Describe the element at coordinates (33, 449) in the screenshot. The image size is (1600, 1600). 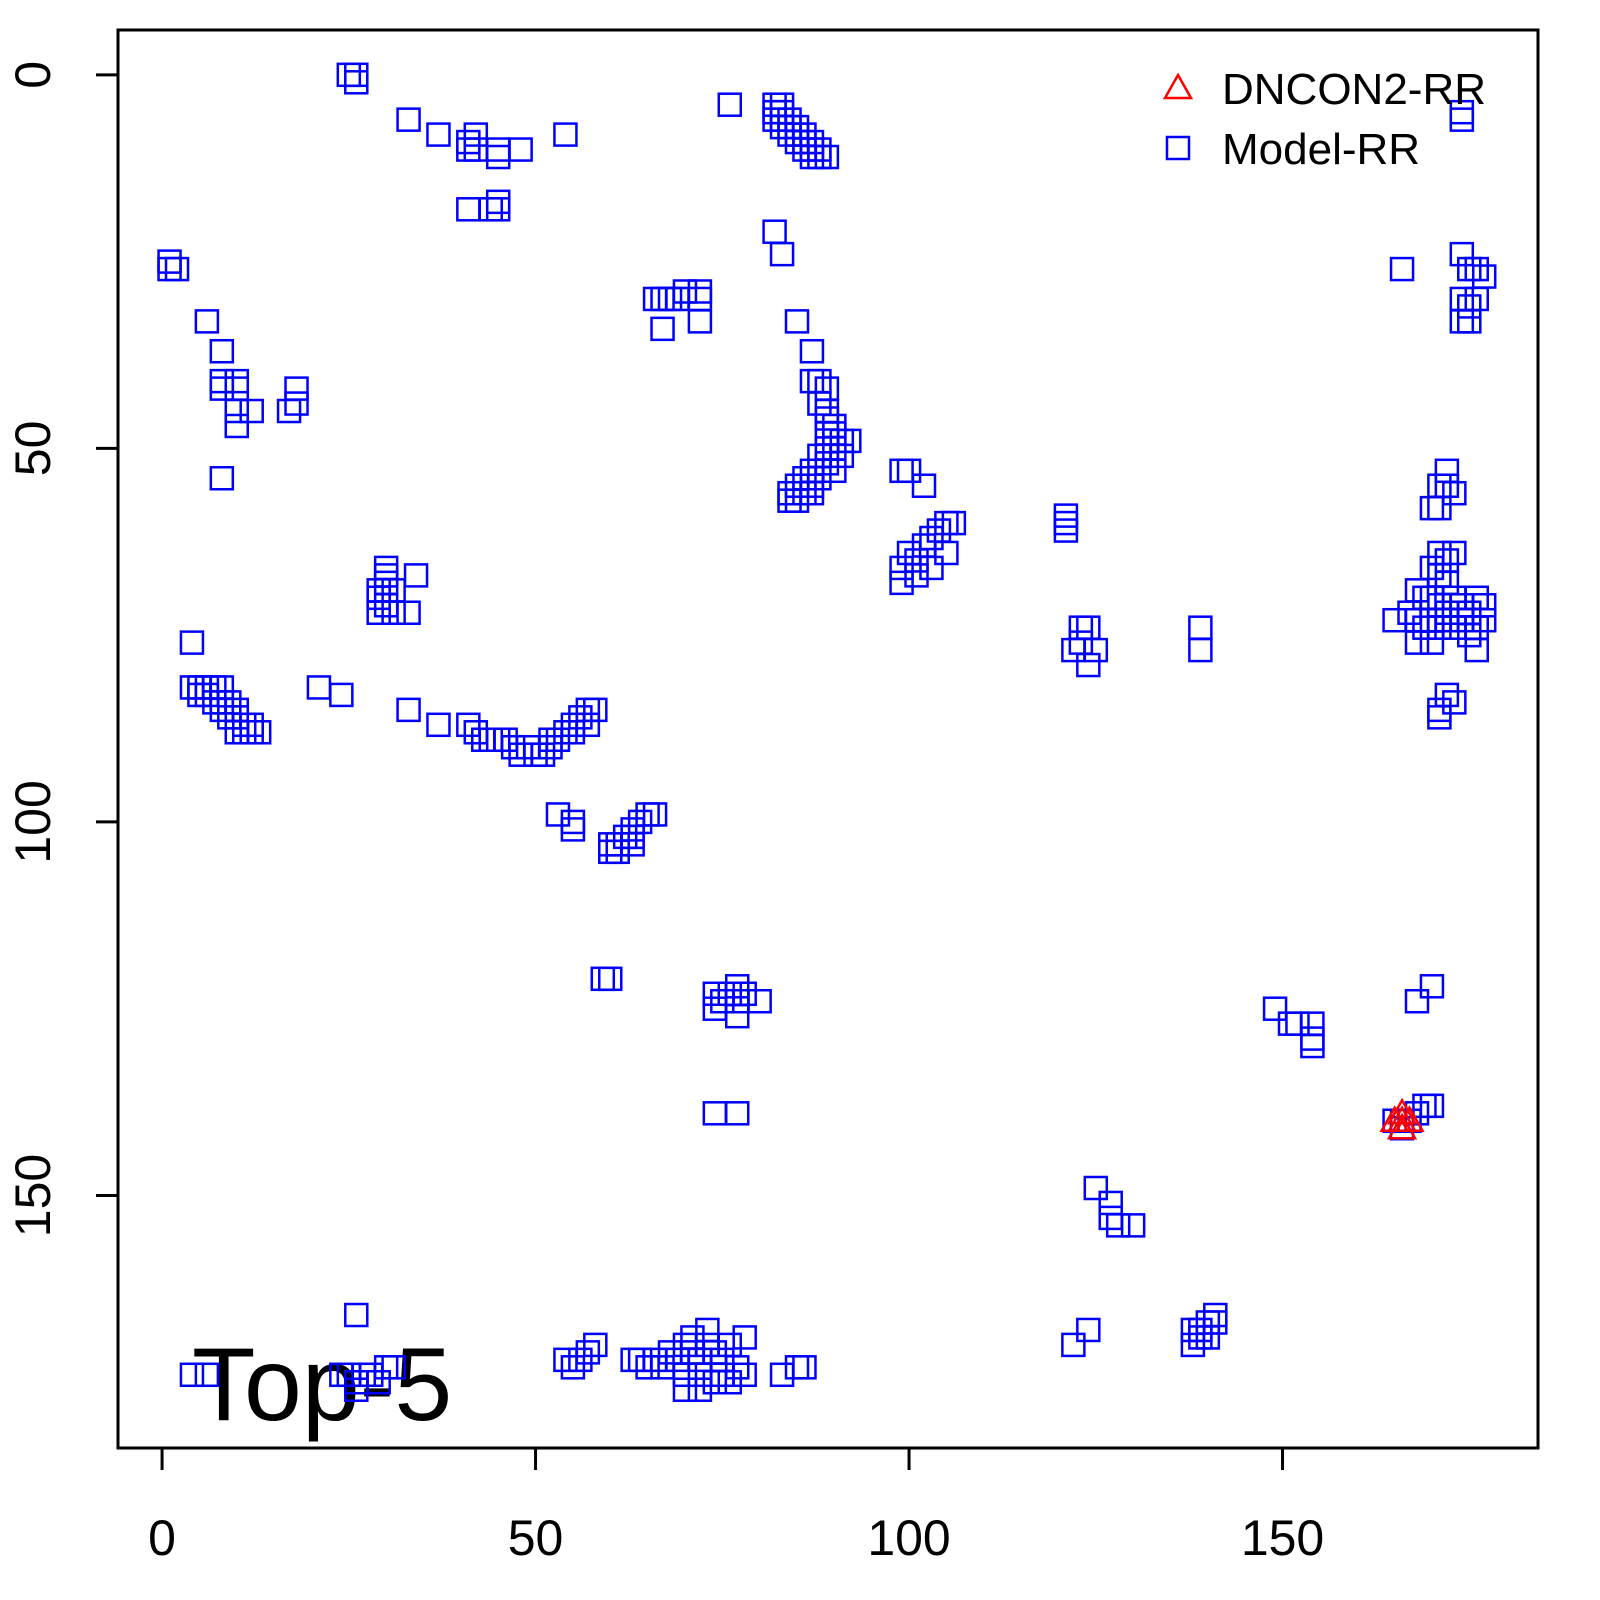
I see `y-tick-label: 50` at that location.